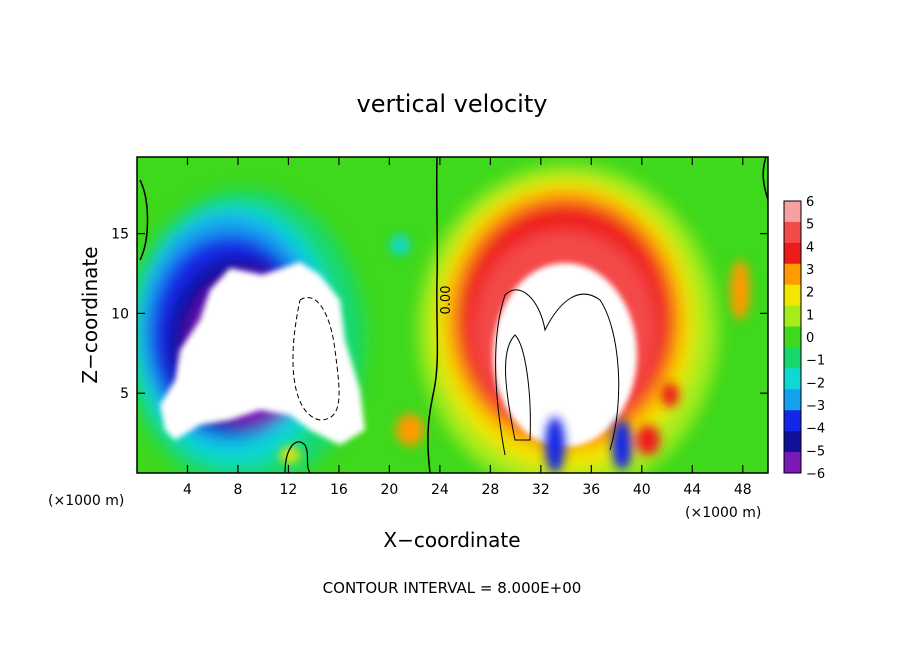 This screenshot has width=904, height=654. What do you see at coordinates (692, 490) in the screenshot?
I see `x-tick-label: 44` at bounding box center [692, 490].